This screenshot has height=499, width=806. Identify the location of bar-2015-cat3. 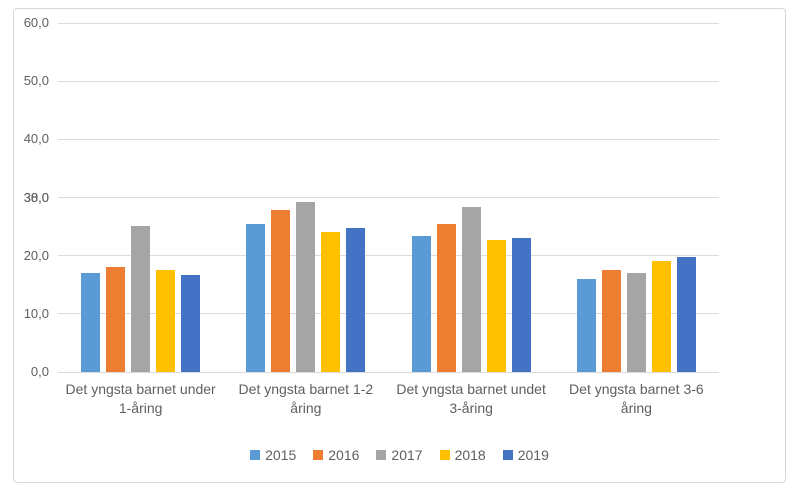
(586, 325).